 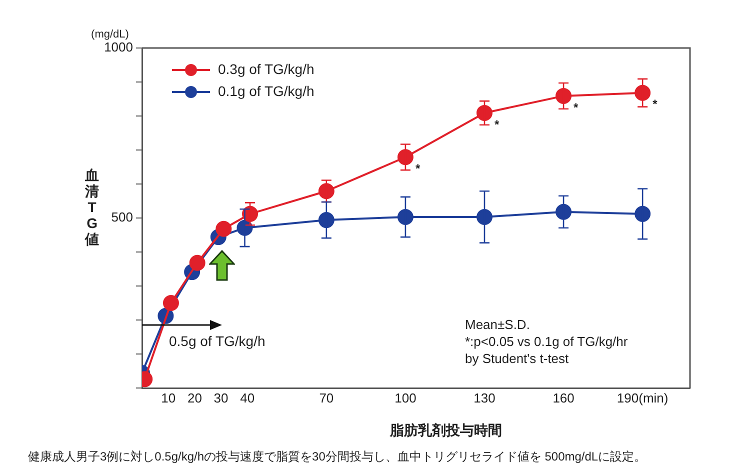 What do you see at coordinates (563, 398) in the screenshot?
I see `x-tick-label: 160` at bounding box center [563, 398].